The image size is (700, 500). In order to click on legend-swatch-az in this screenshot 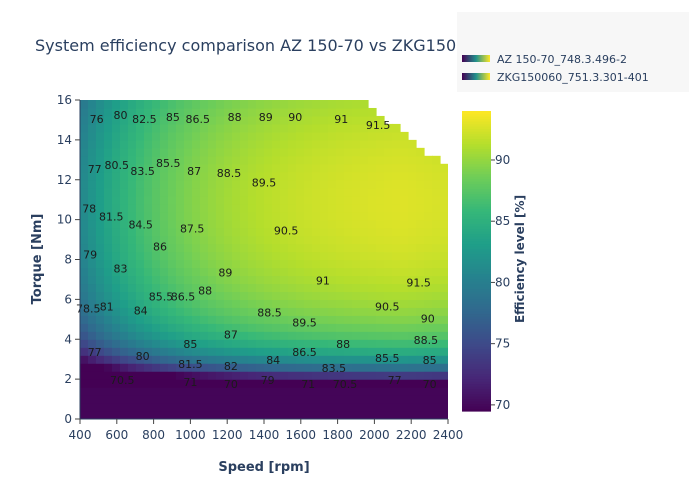, I will do `click(476, 58)`.